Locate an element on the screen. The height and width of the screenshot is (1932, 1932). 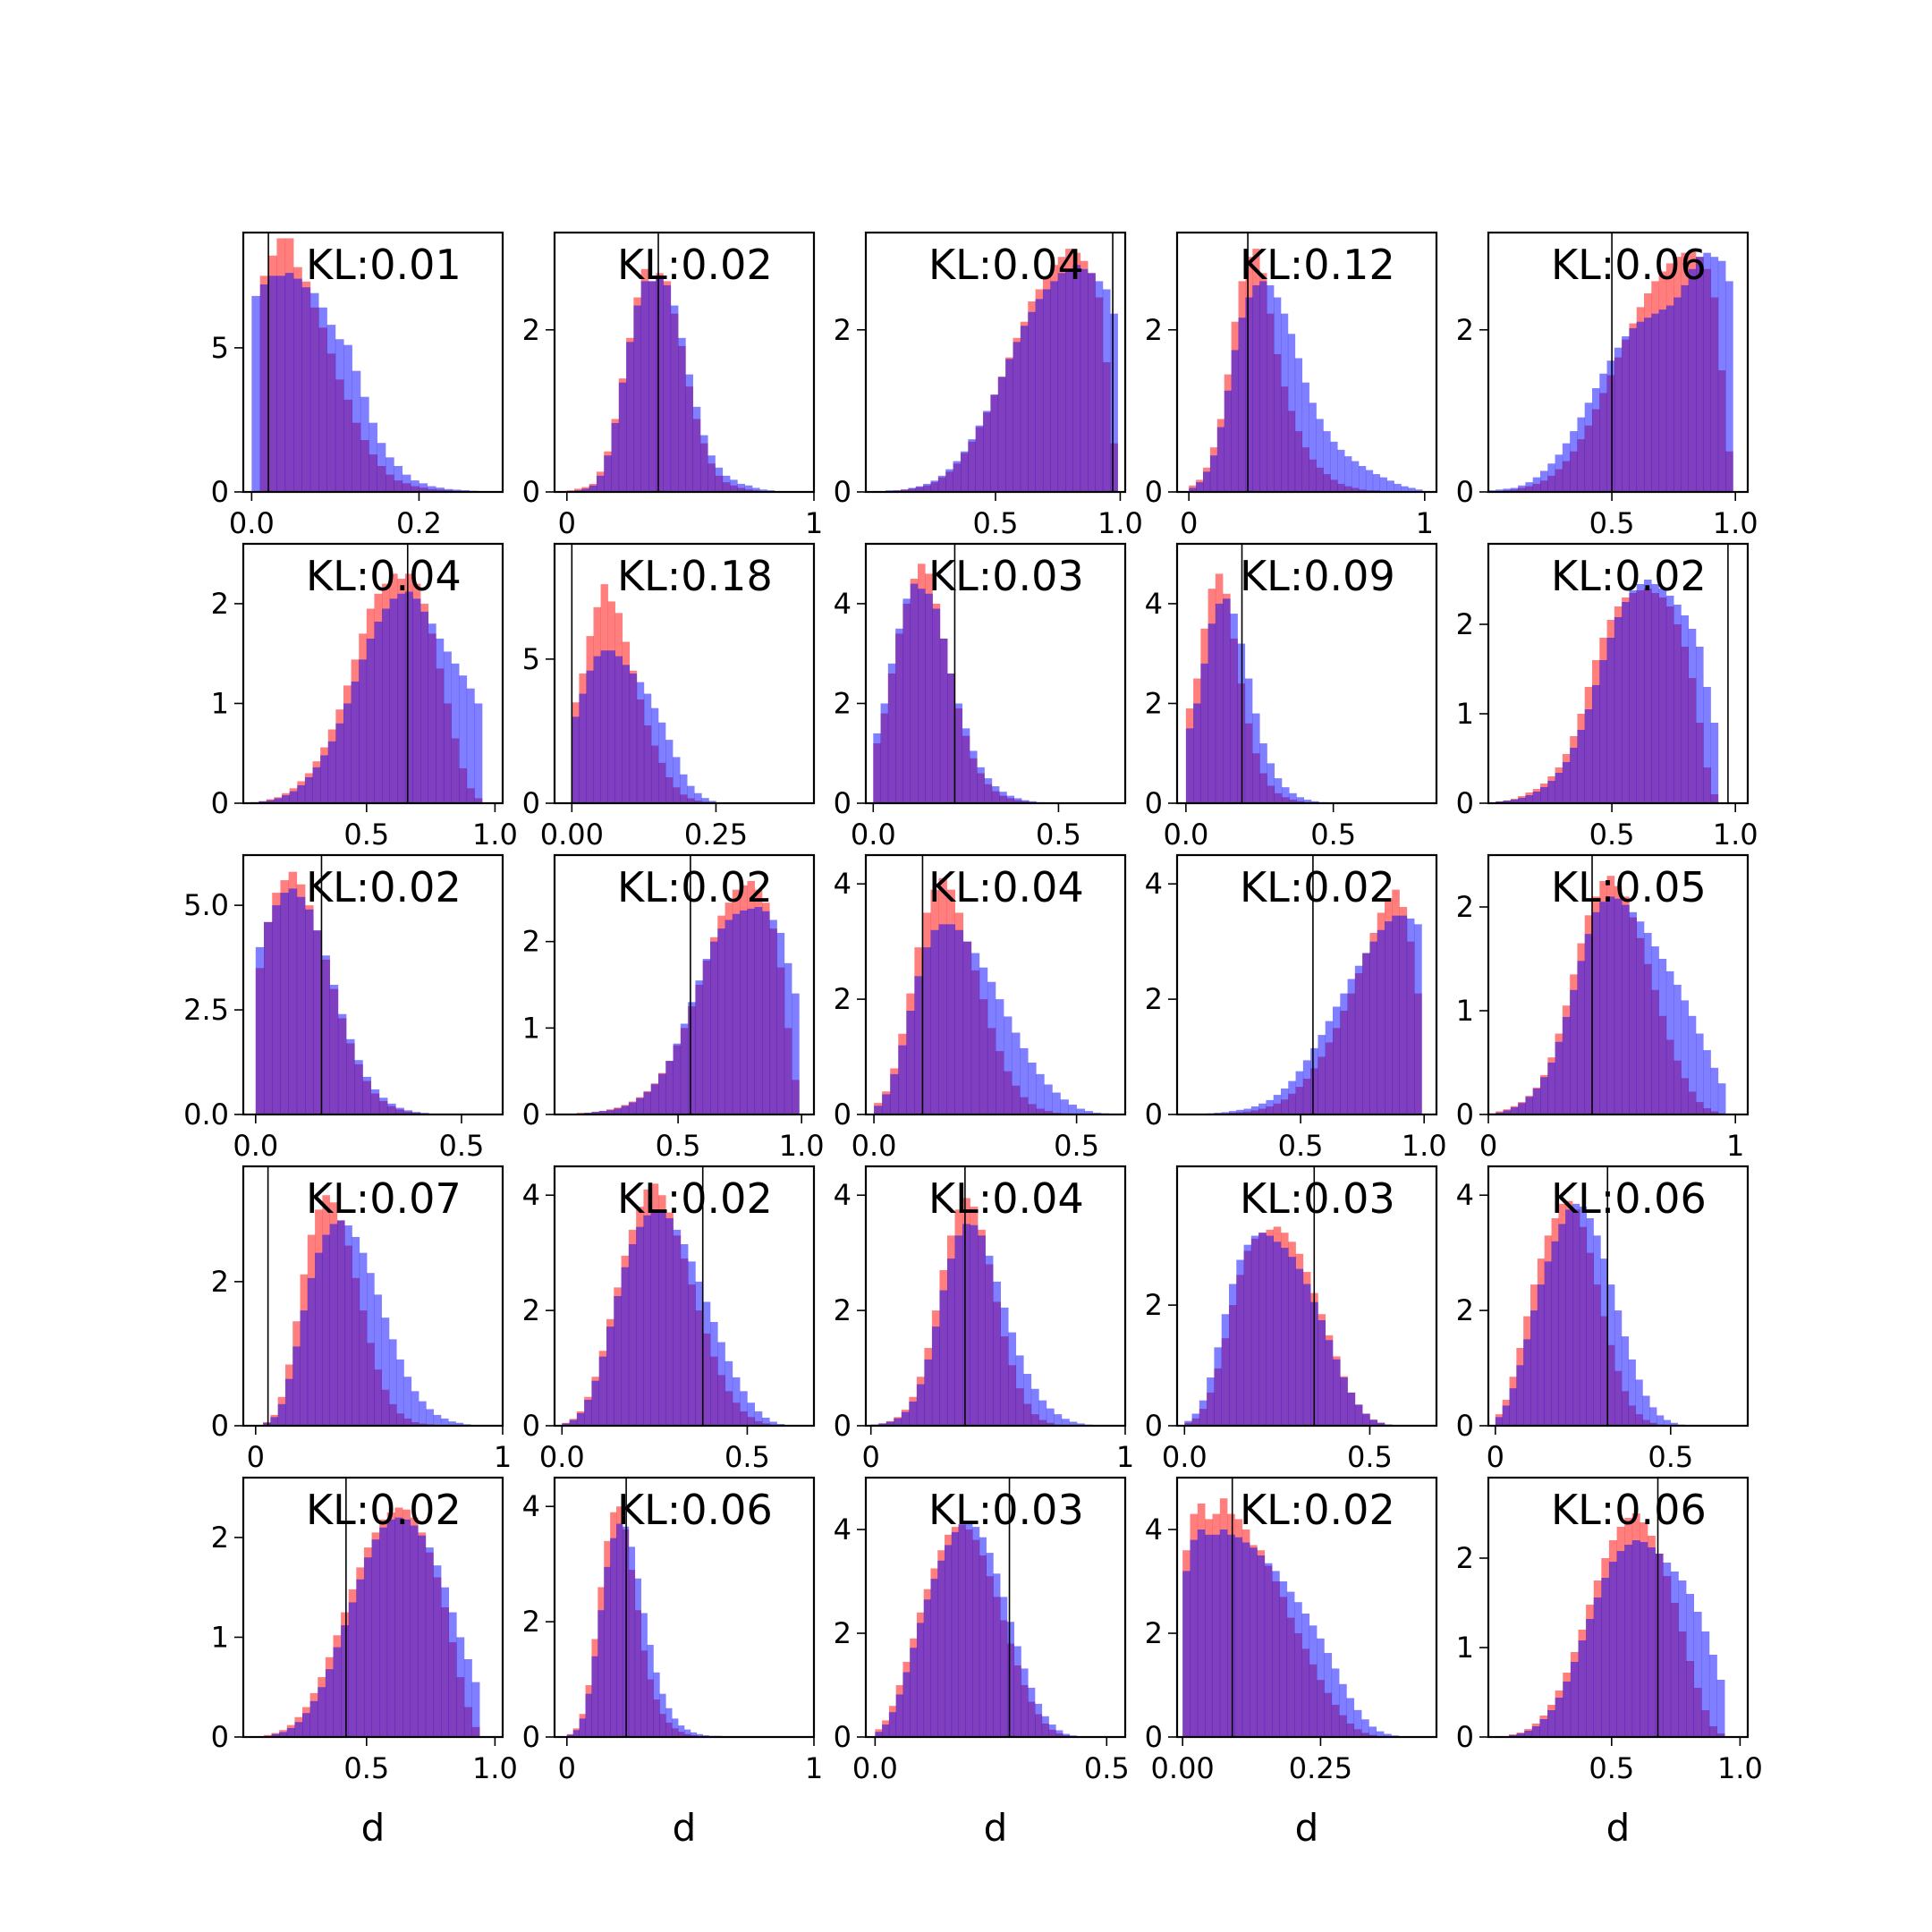
x-tick-label: 1 is located at coordinates (814, 523).